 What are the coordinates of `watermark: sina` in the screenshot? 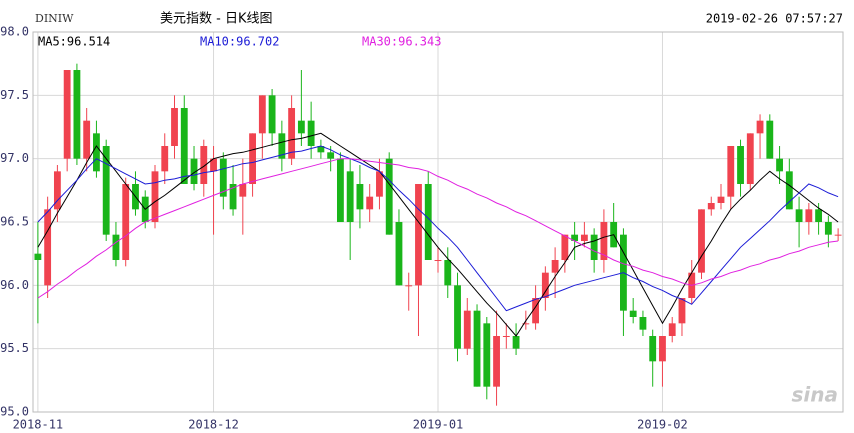 It's located at (815, 395).